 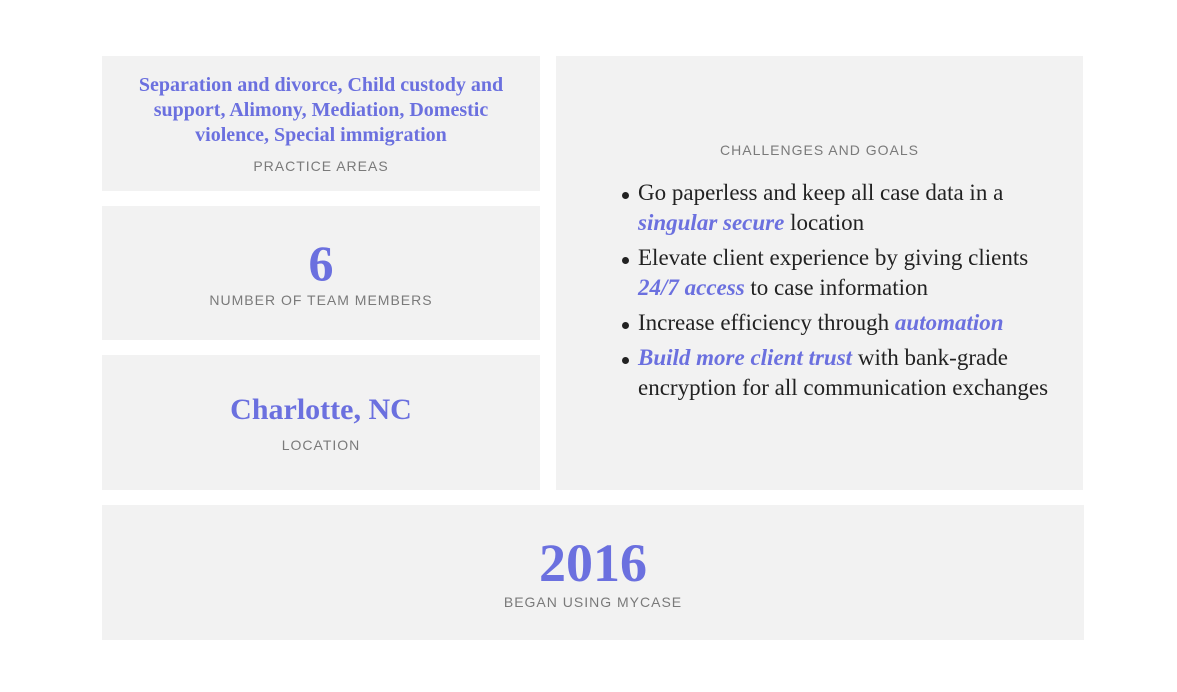 I want to click on item-text: Increase efficiency through, so click(x=766, y=322).